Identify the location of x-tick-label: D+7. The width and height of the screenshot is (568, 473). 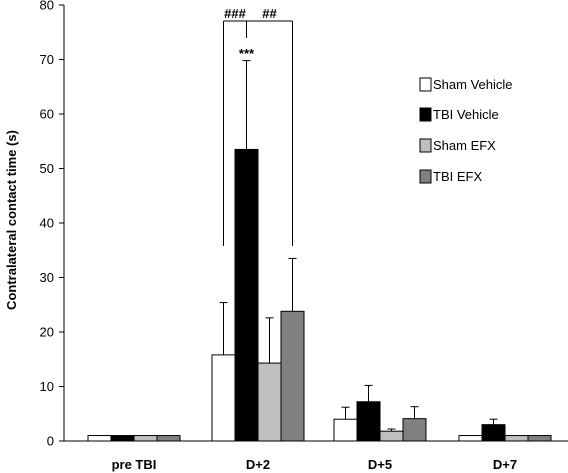
(505, 464).